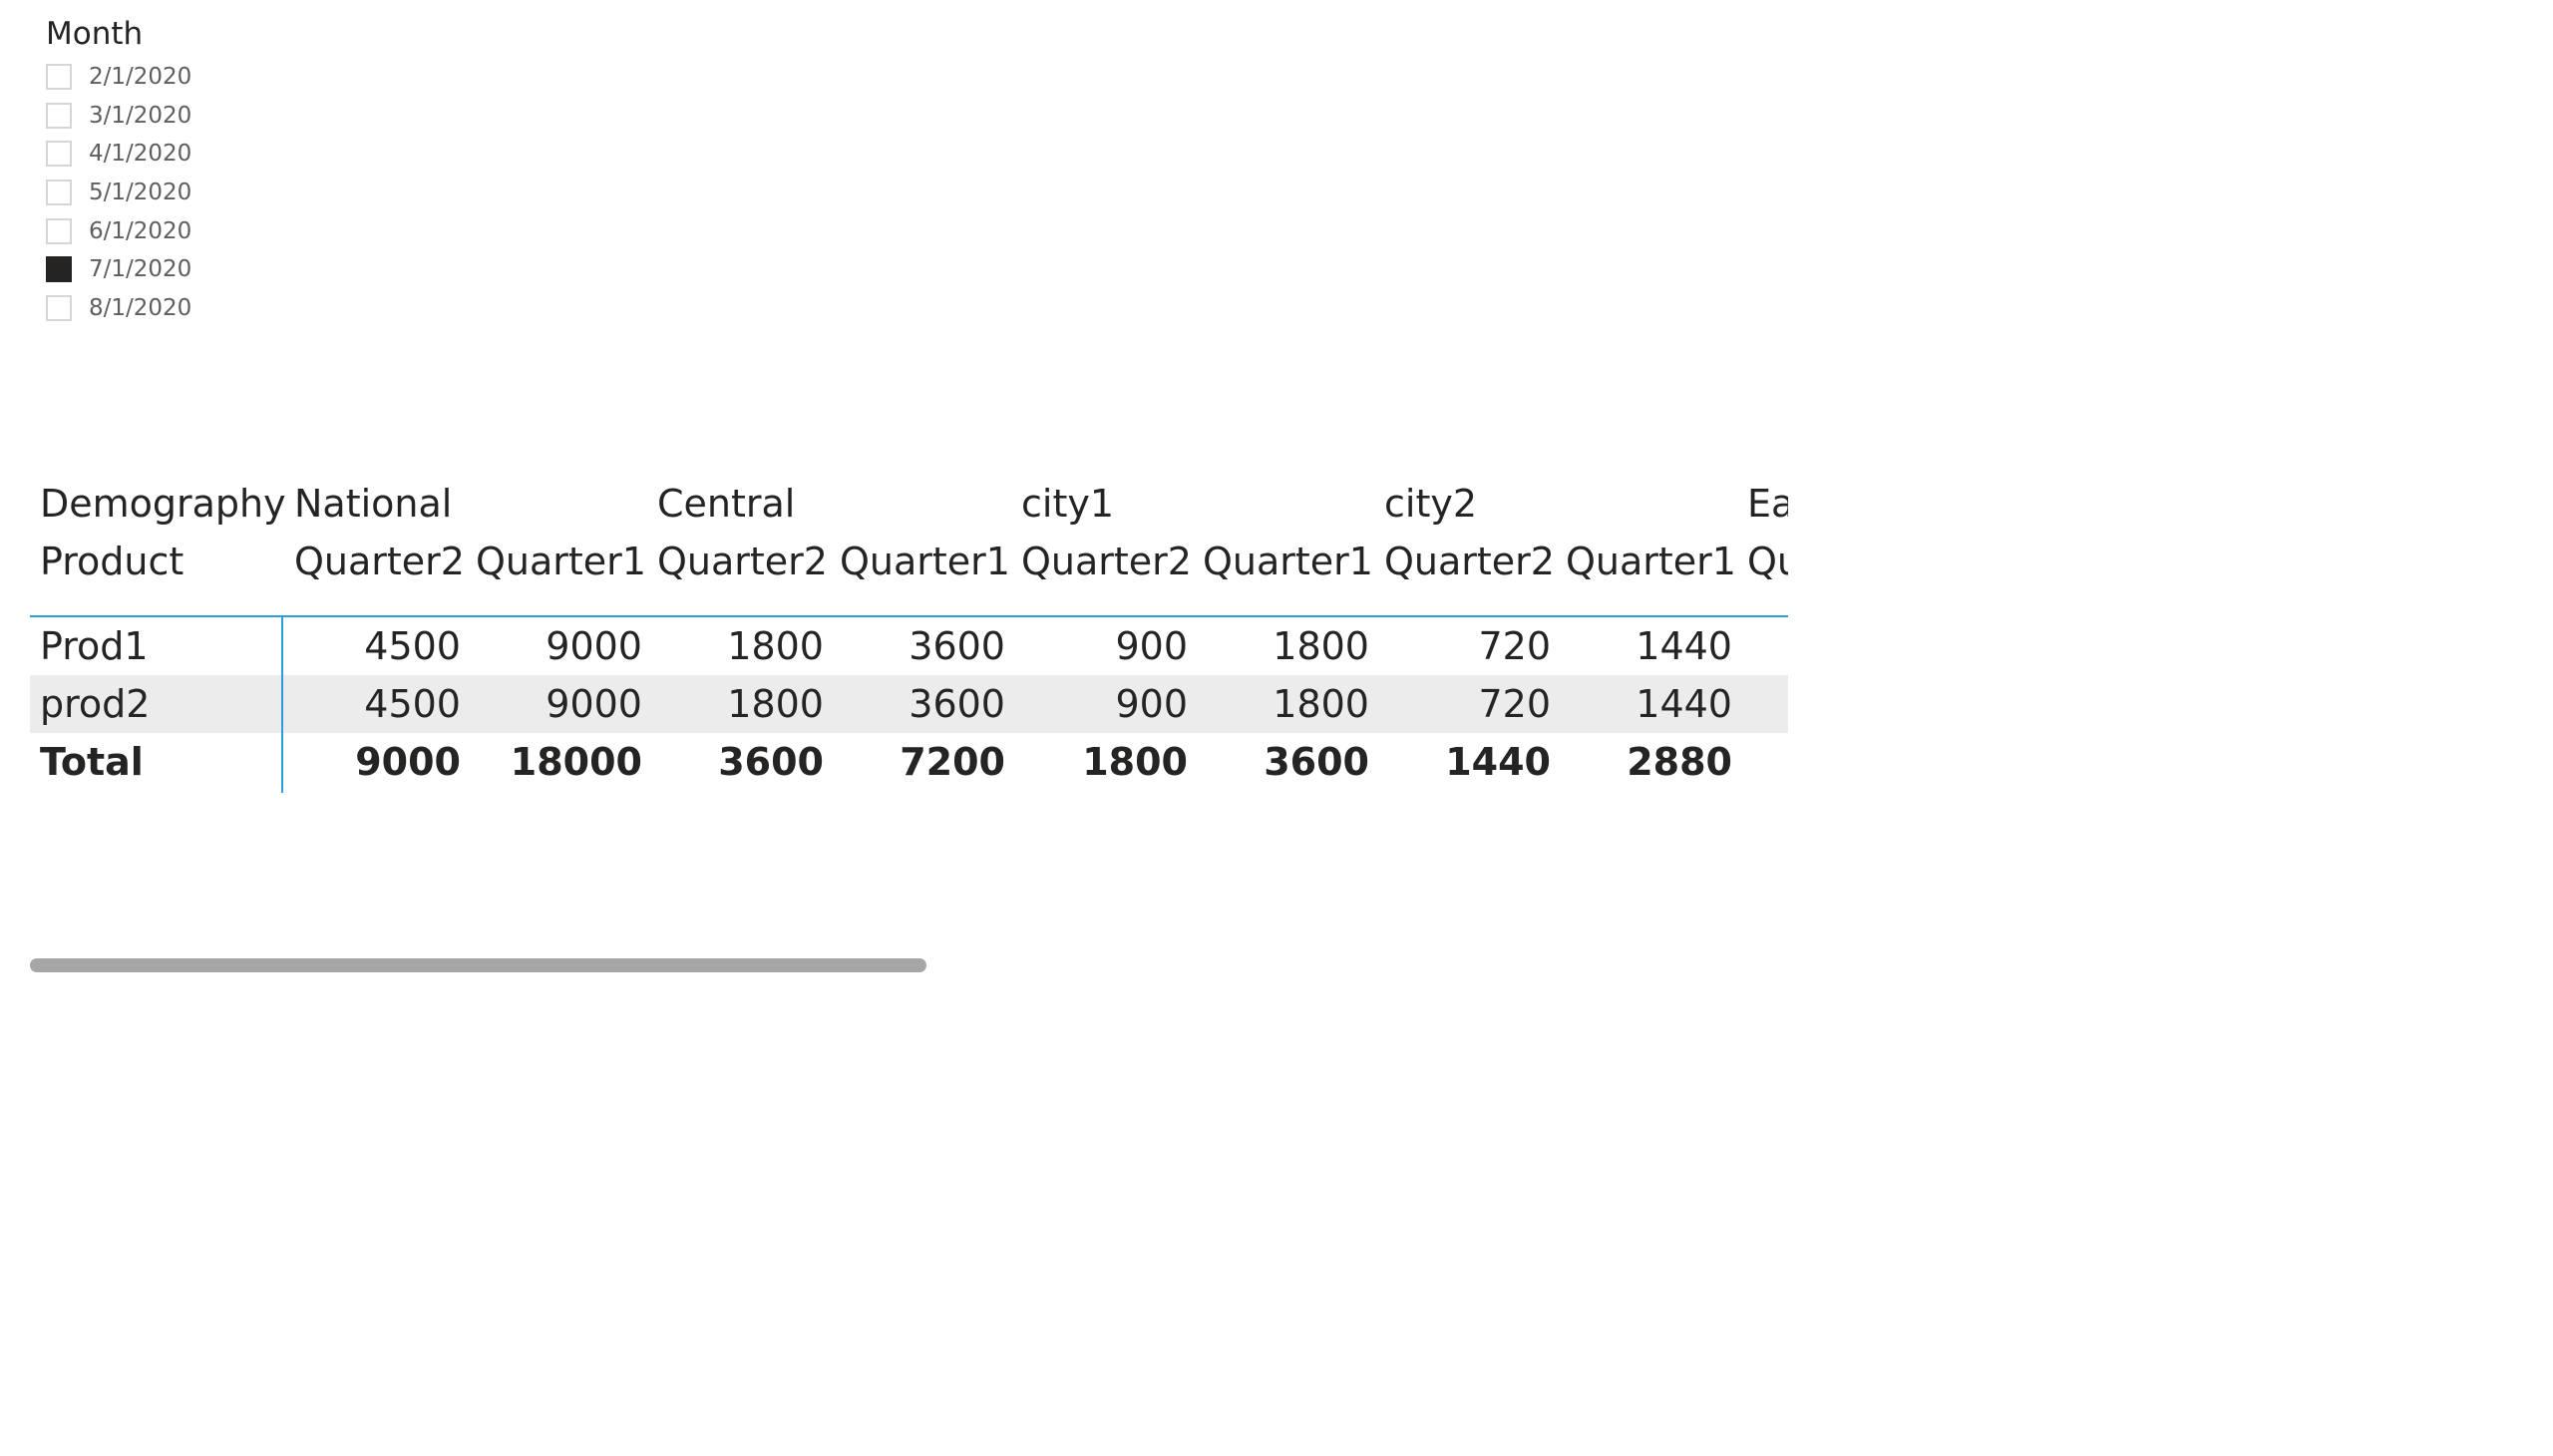 The image size is (2553, 1456). I want to click on slicer-item-label: 3/1/2020, so click(141, 115).